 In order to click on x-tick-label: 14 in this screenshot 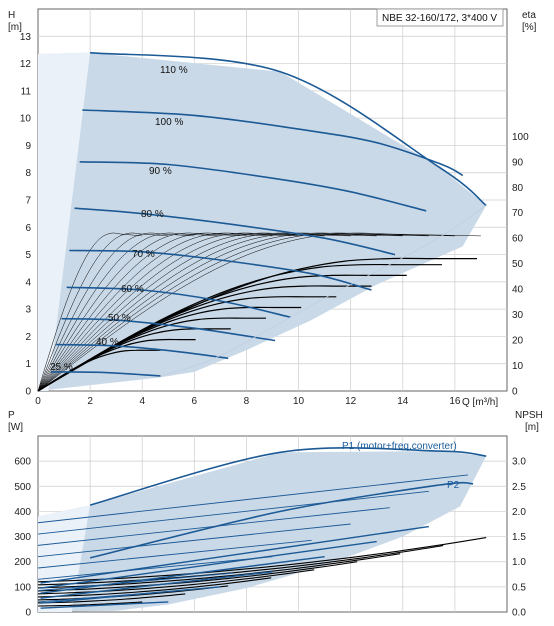, I will do `click(403, 401)`.